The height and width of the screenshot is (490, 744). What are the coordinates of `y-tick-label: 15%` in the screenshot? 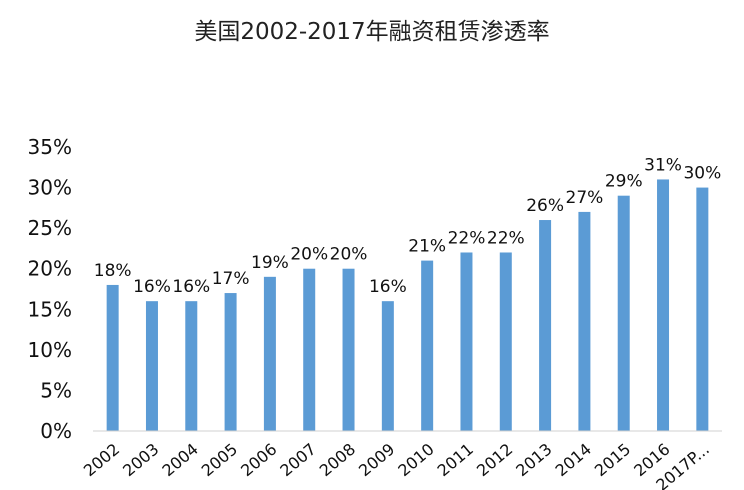 It's located at (50, 309).